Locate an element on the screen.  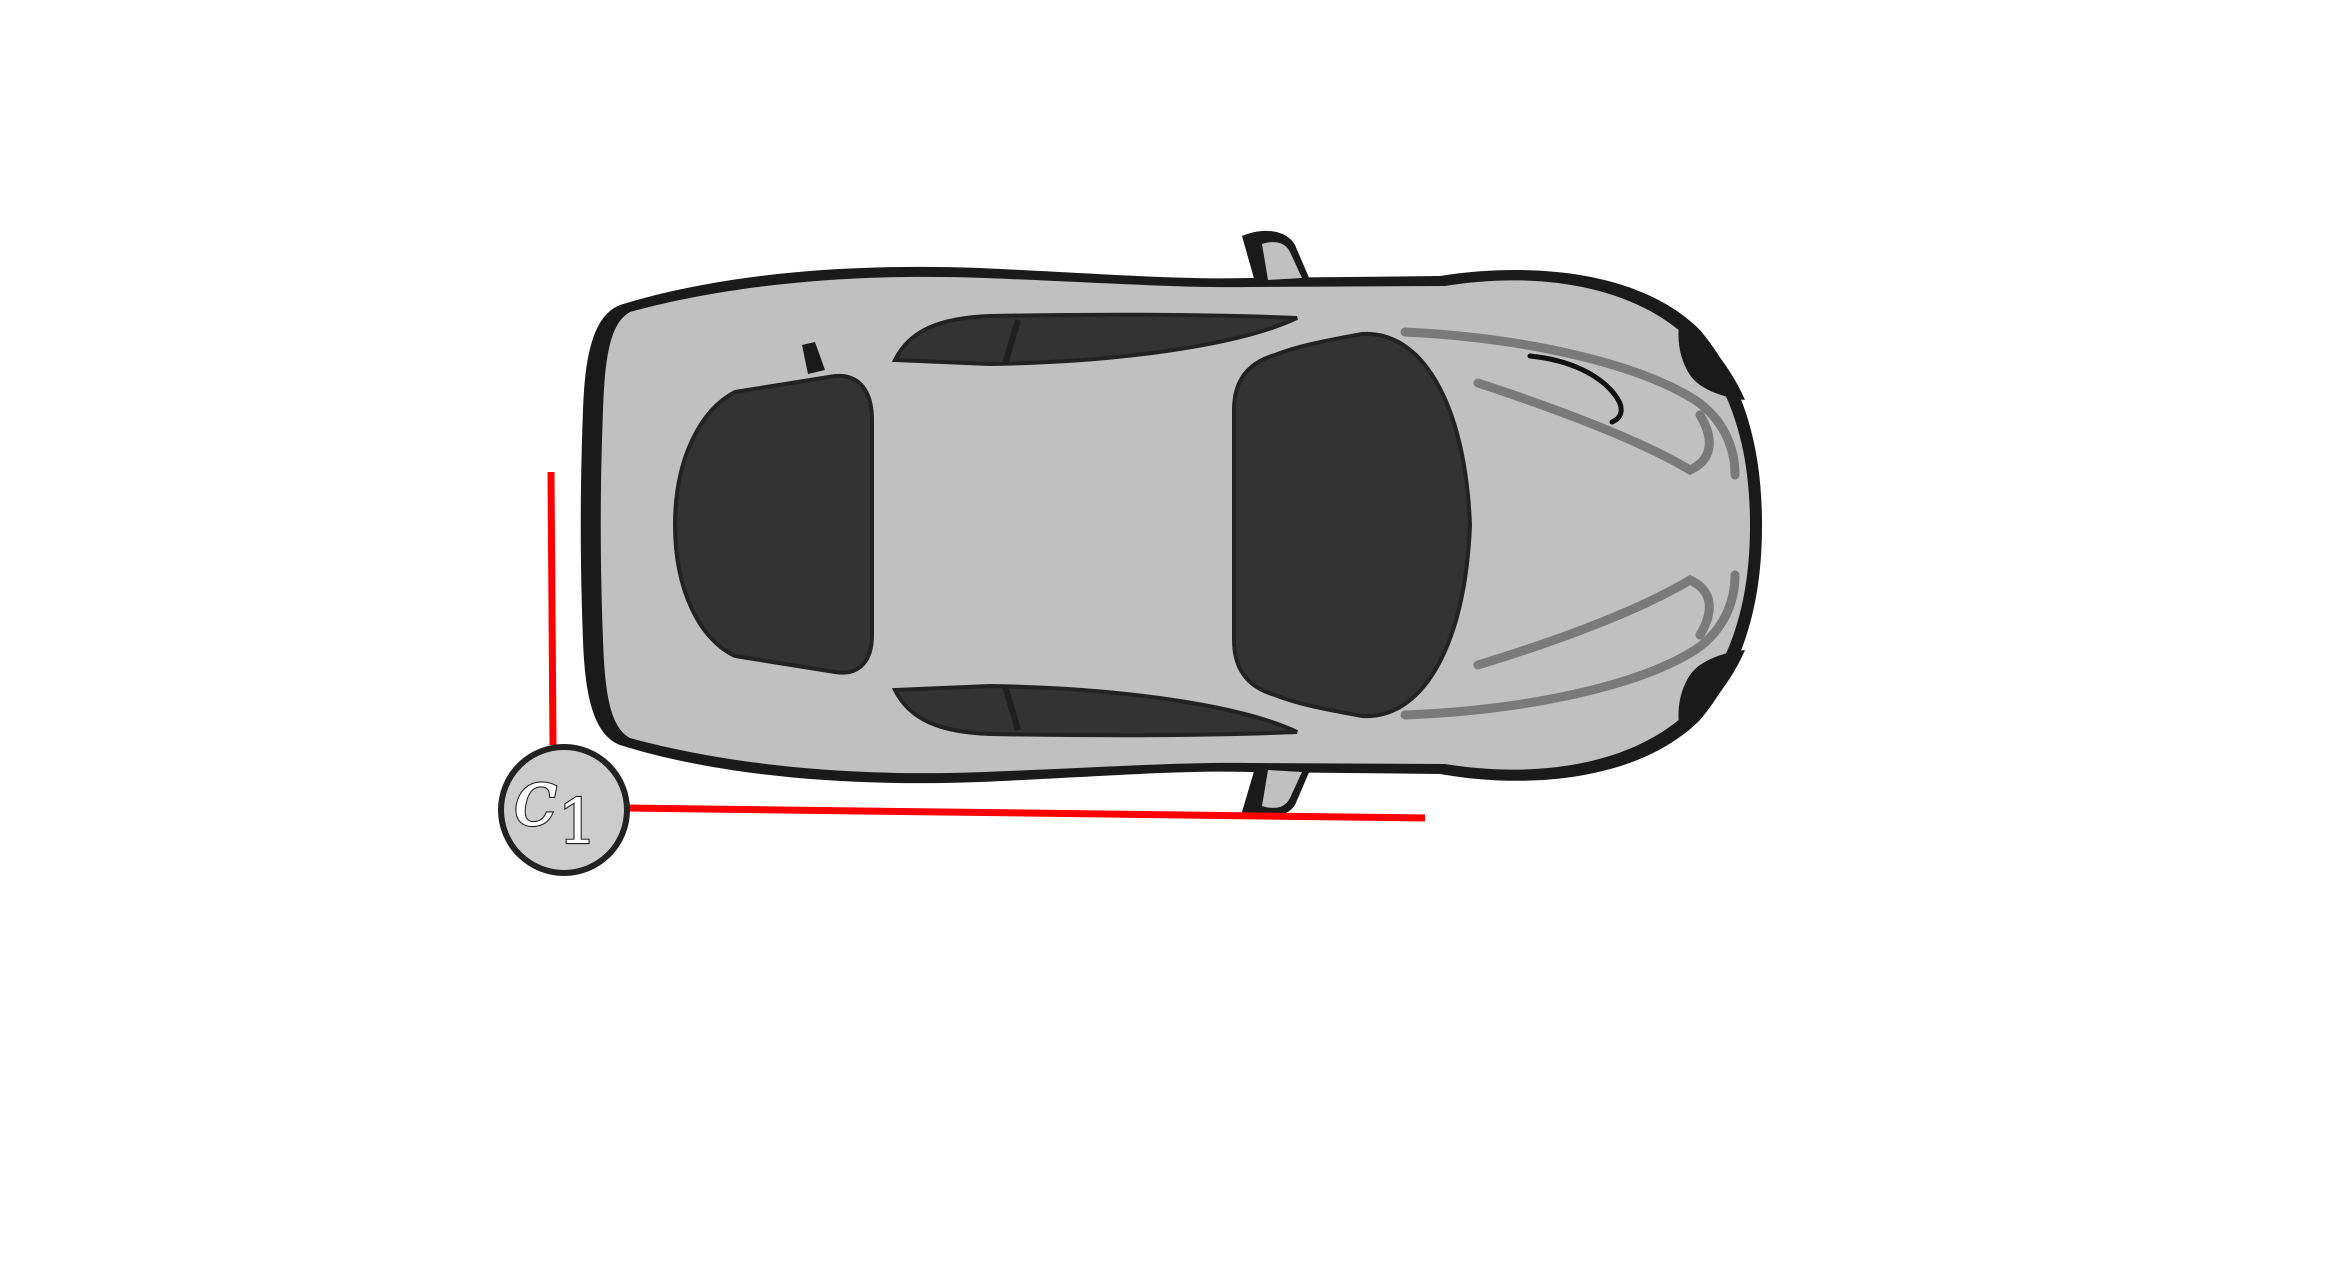
left-window-divider is located at coordinates (1011, 342).